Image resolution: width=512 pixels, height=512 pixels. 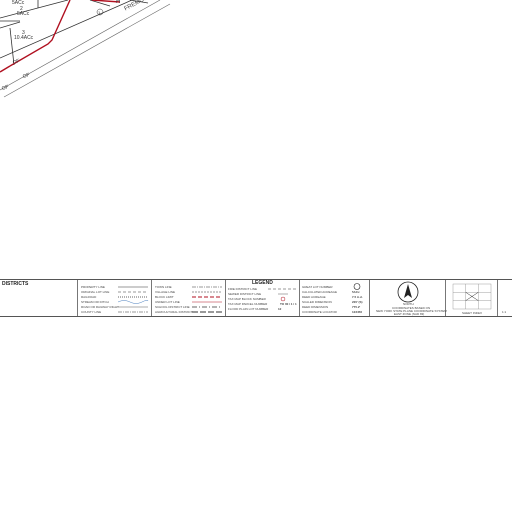 What do you see at coordinates (319, 292) in the screenshot?
I see `legend-item: CALCULATED ACREAGE` at bounding box center [319, 292].